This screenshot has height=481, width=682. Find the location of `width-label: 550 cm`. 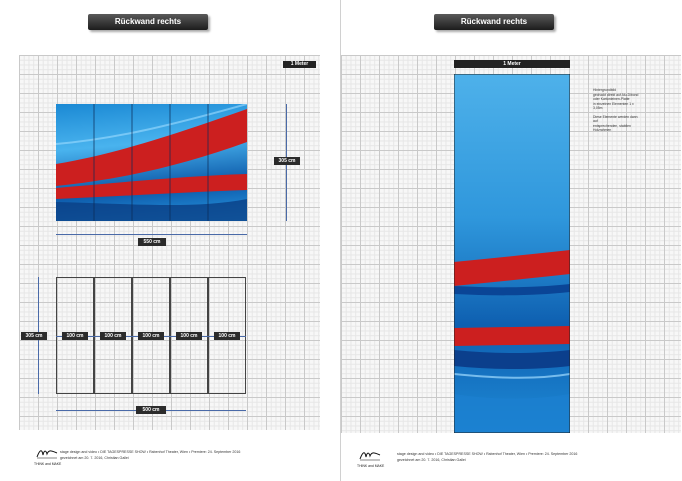

width-label: 550 cm is located at coordinates (152, 242).